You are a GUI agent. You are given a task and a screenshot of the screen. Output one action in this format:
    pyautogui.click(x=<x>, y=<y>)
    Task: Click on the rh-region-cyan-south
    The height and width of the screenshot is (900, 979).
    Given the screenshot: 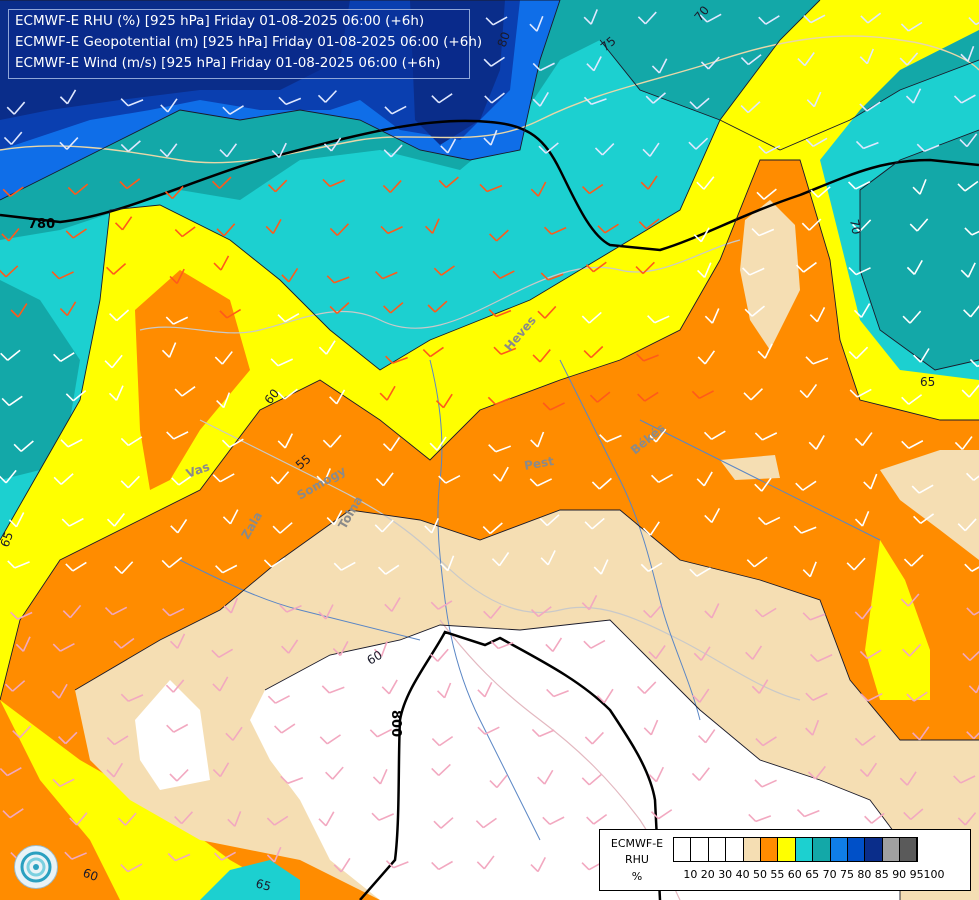 What is the action you would take?
    pyautogui.click(x=250, y=880)
    